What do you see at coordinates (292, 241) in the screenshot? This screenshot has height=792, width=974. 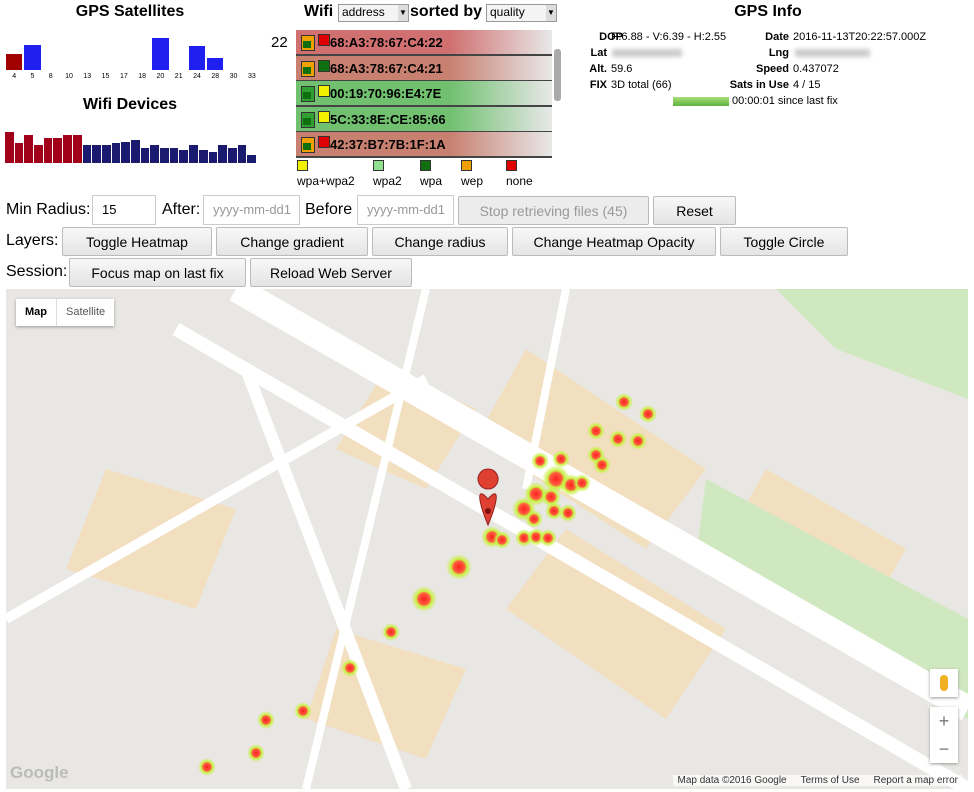 I see `layer-button: Change gradient` at bounding box center [292, 241].